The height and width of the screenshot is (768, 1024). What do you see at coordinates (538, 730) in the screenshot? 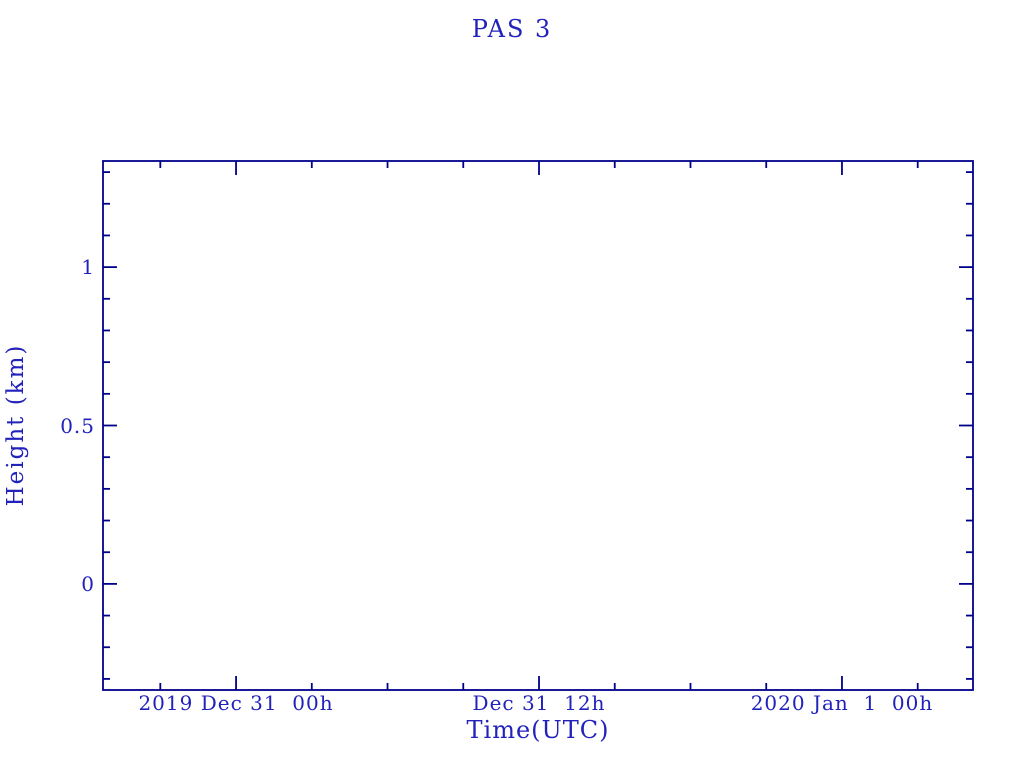
I see `x-axis-label: Time(UTC)` at bounding box center [538, 730].